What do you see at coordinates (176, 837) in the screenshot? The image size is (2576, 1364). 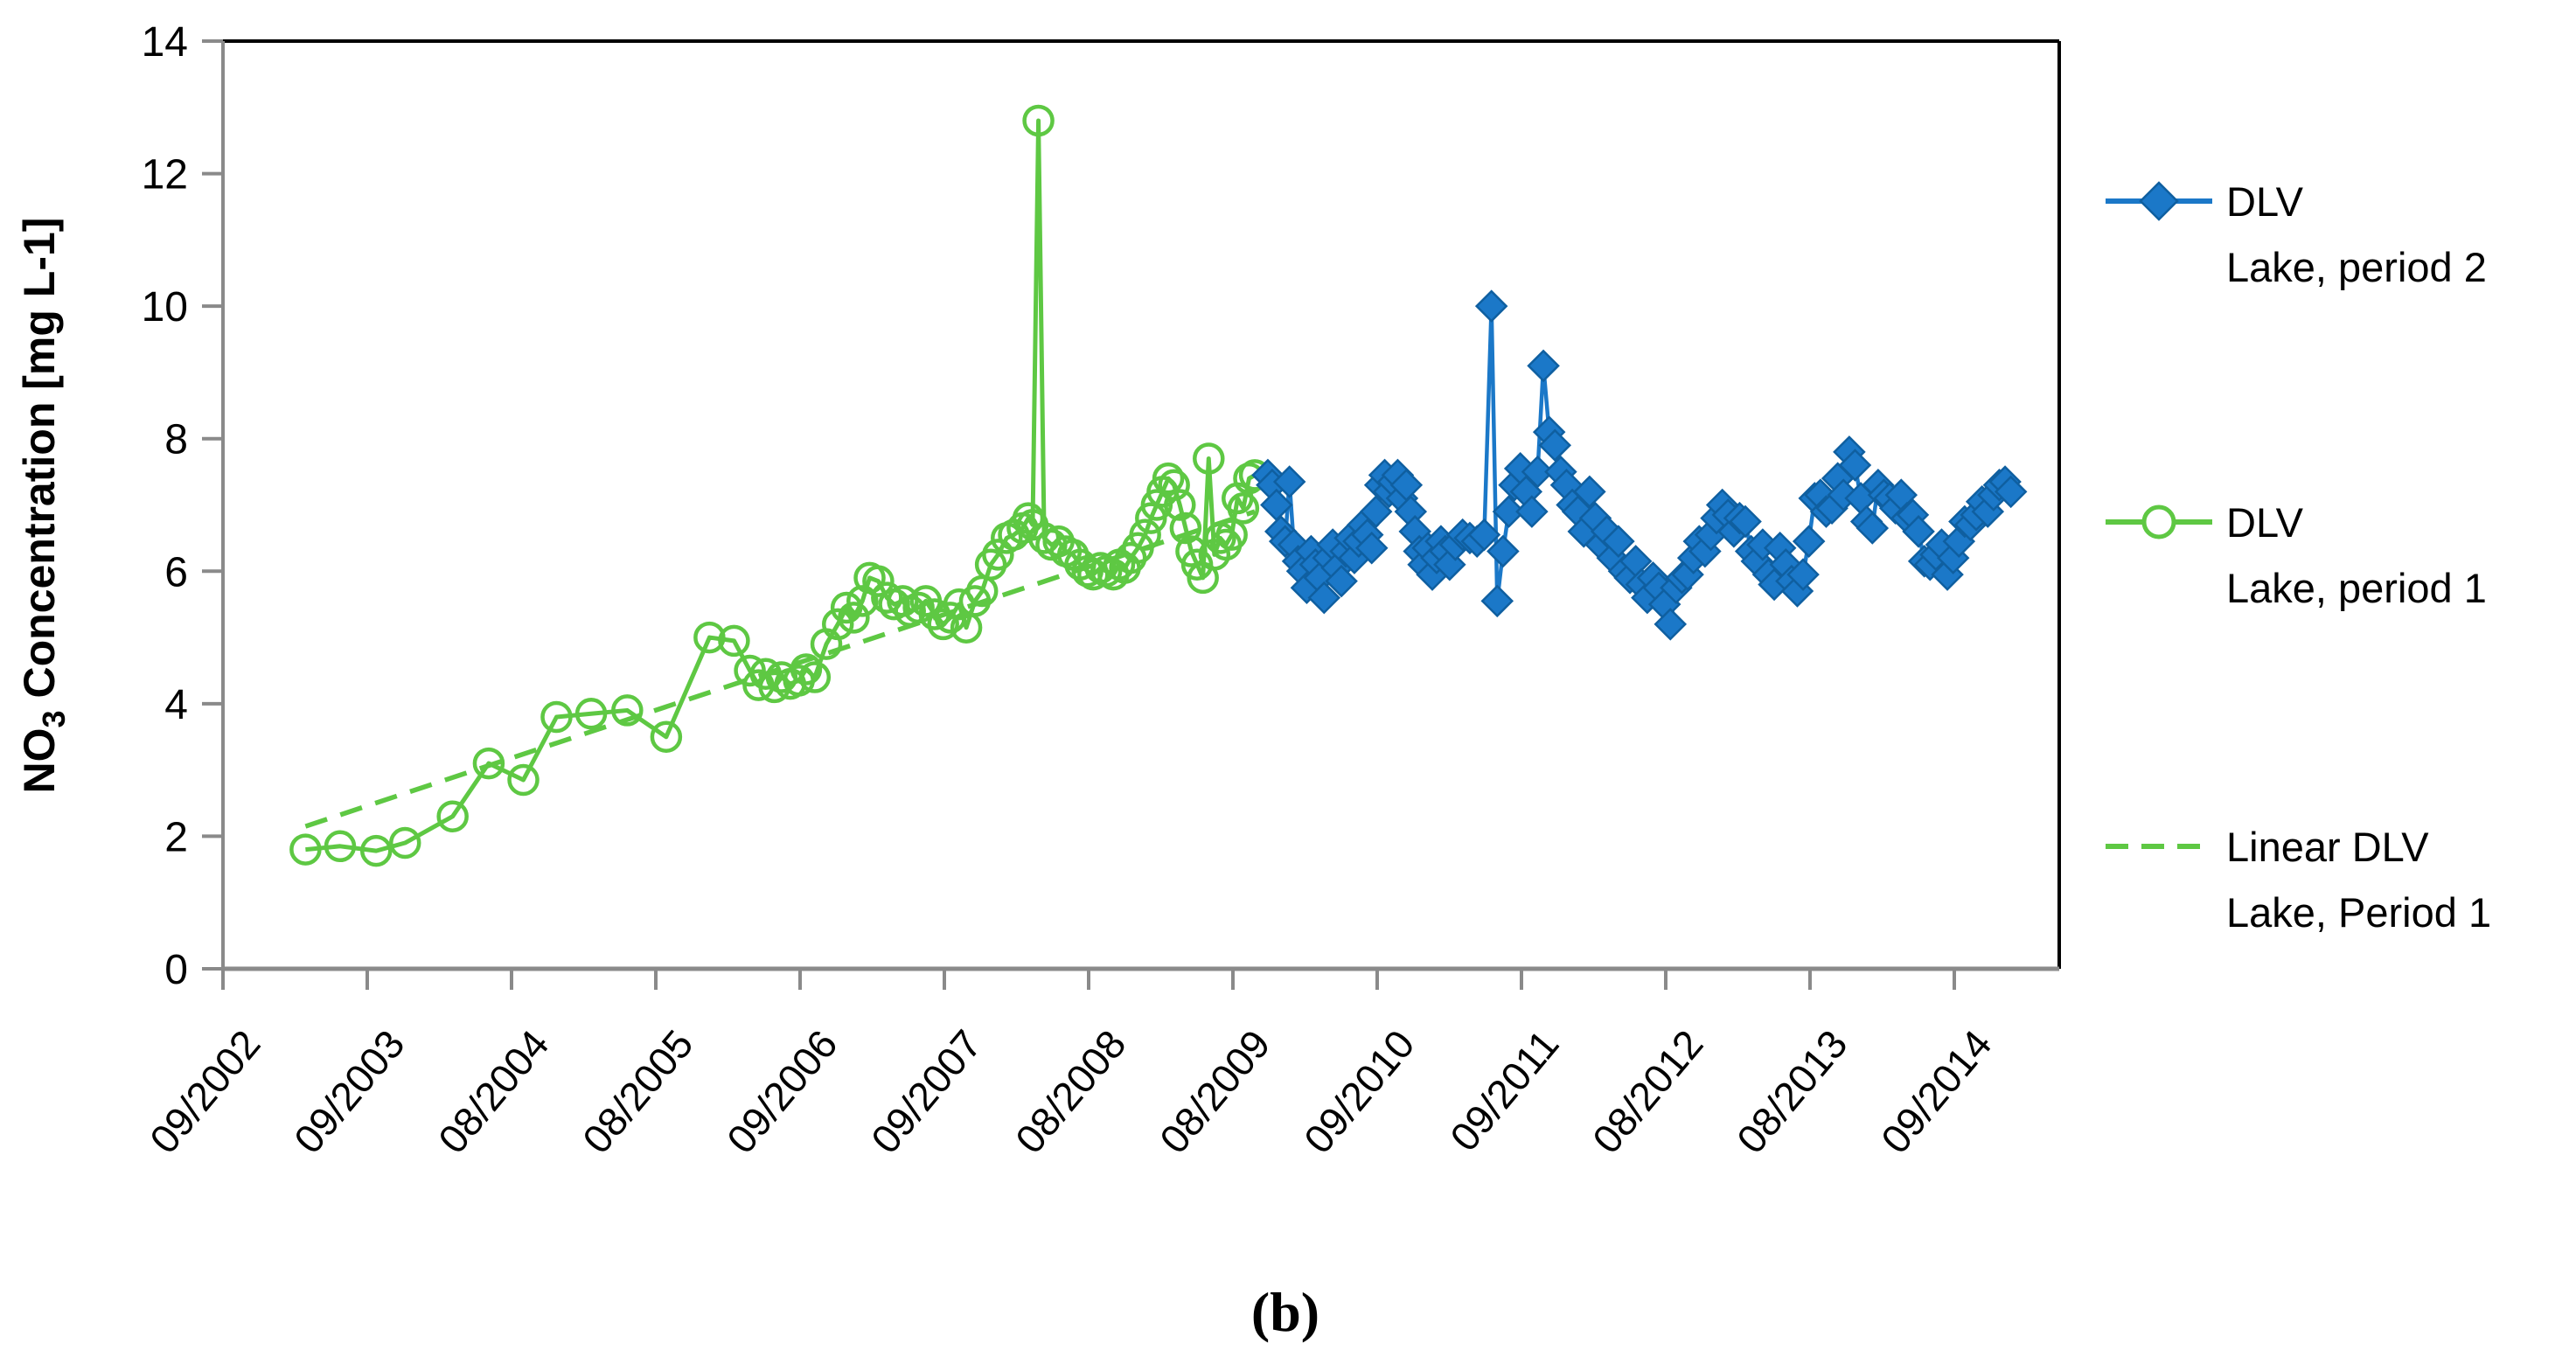 I see `y-tick-label: 2` at bounding box center [176, 837].